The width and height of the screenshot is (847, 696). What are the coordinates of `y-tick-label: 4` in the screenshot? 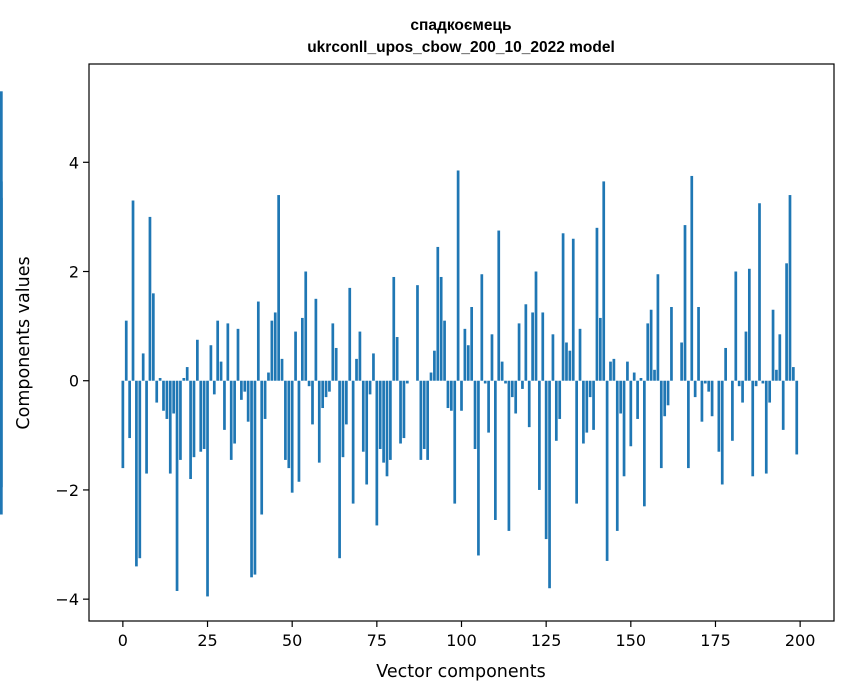 It's located at (74, 162).